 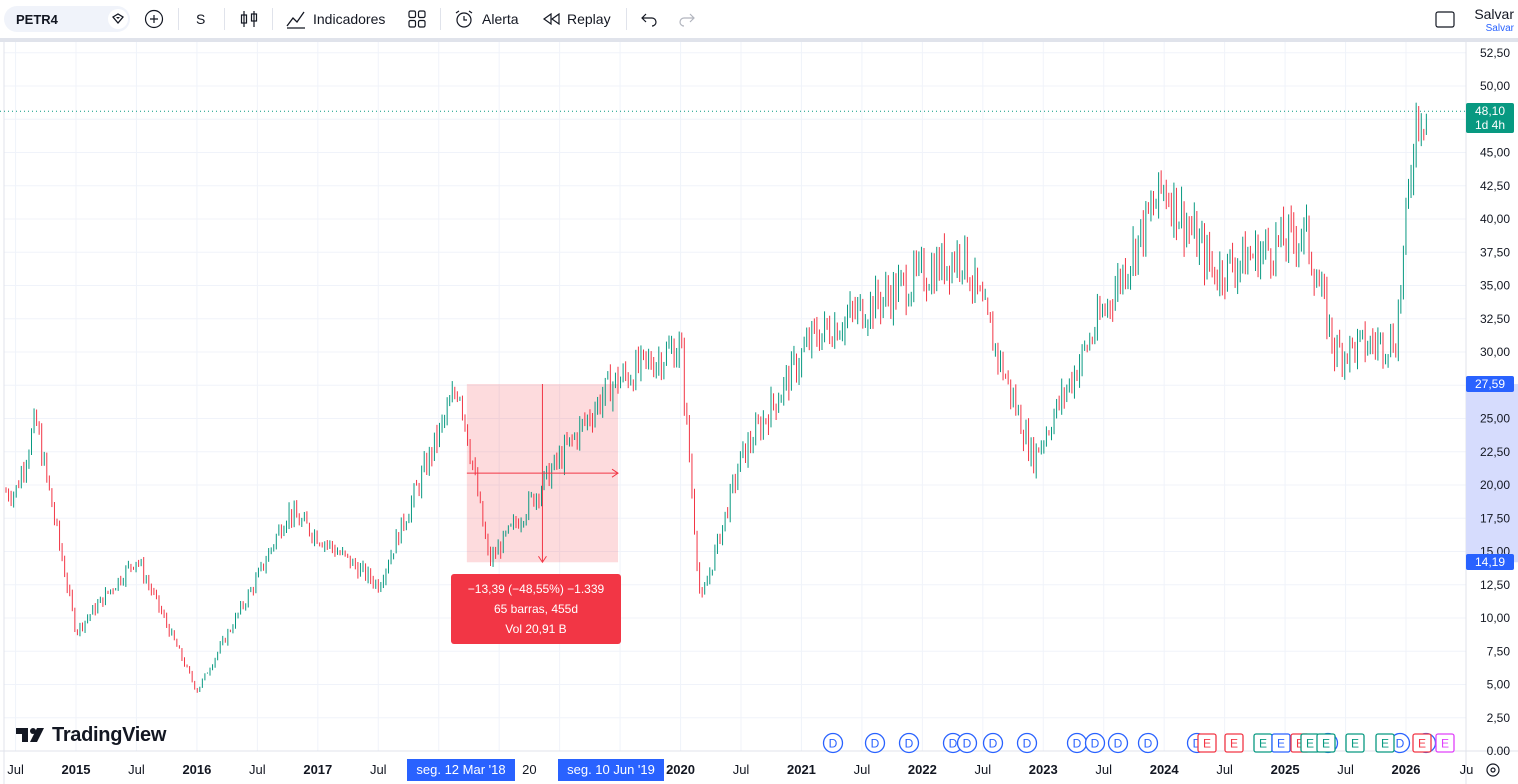 What do you see at coordinates (200, 19) in the screenshot?
I see `interval-button: S` at bounding box center [200, 19].